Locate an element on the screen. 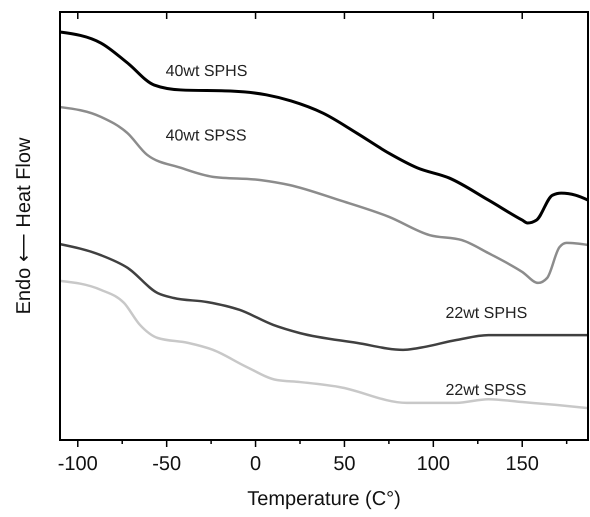 The image size is (590, 517). series-label: 22wt SPSS is located at coordinates (485, 391).